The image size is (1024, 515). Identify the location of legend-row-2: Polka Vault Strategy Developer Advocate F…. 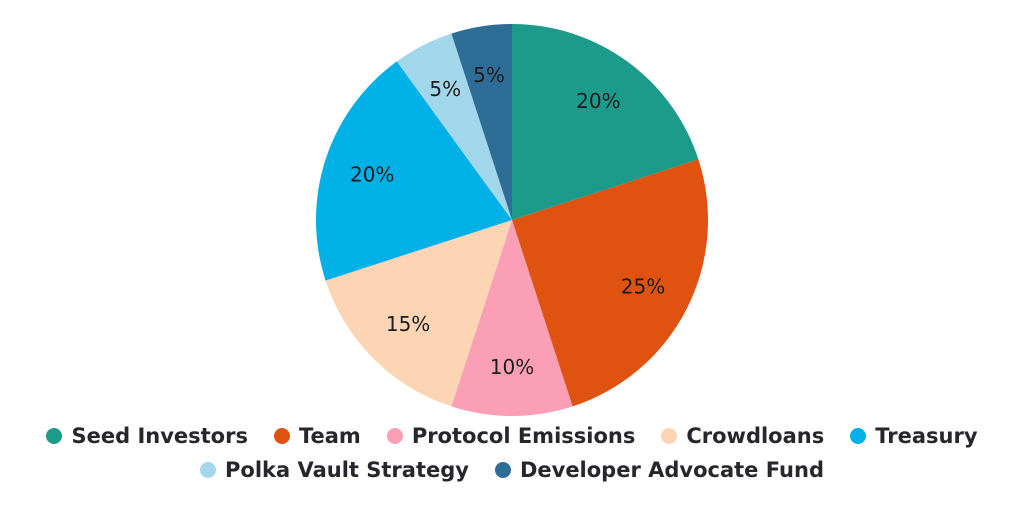
(512, 470).